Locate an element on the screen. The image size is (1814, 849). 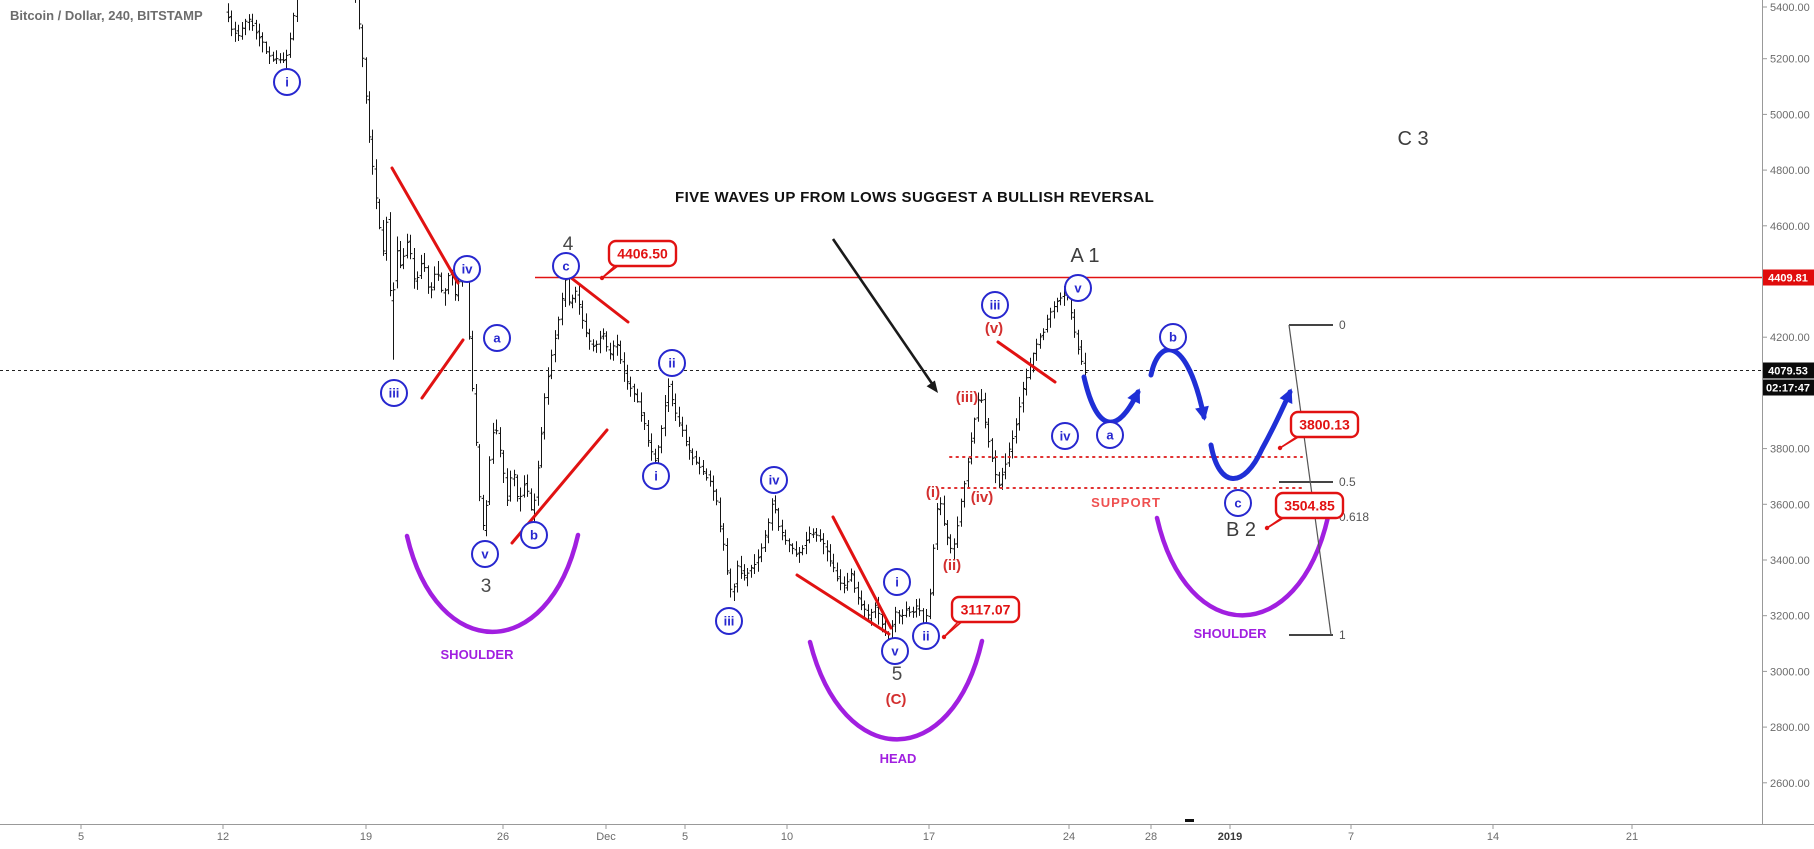
price-tick-label: 2600.00 is located at coordinates (1790, 784).